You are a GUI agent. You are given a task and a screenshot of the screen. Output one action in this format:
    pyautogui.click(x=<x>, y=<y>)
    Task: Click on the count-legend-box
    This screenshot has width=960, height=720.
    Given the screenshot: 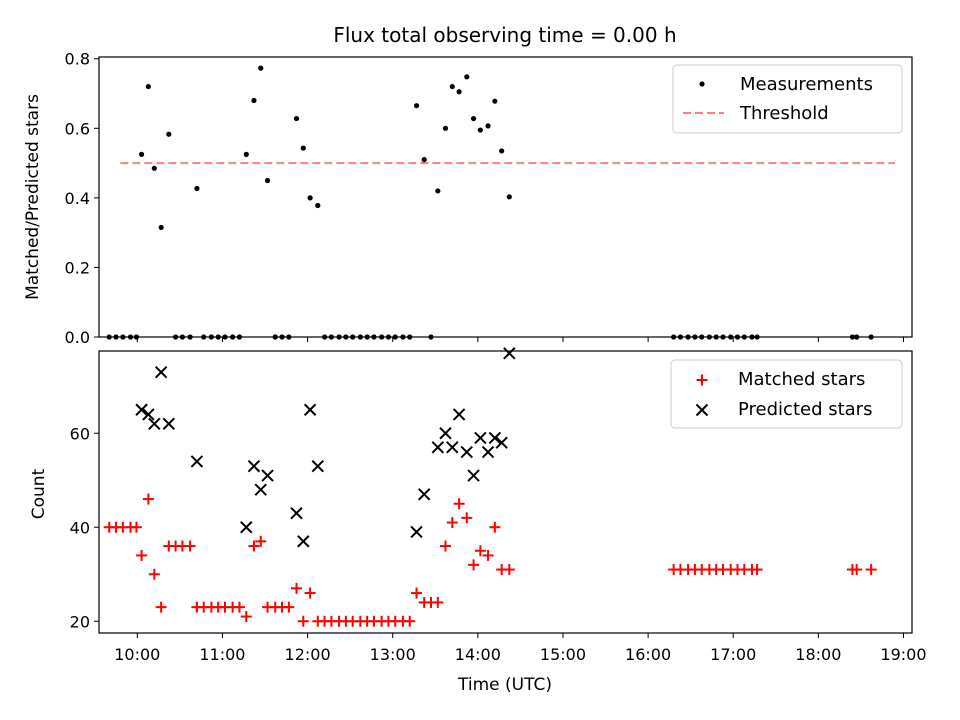 What is the action you would take?
    pyautogui.click(x=786, y=394)
    